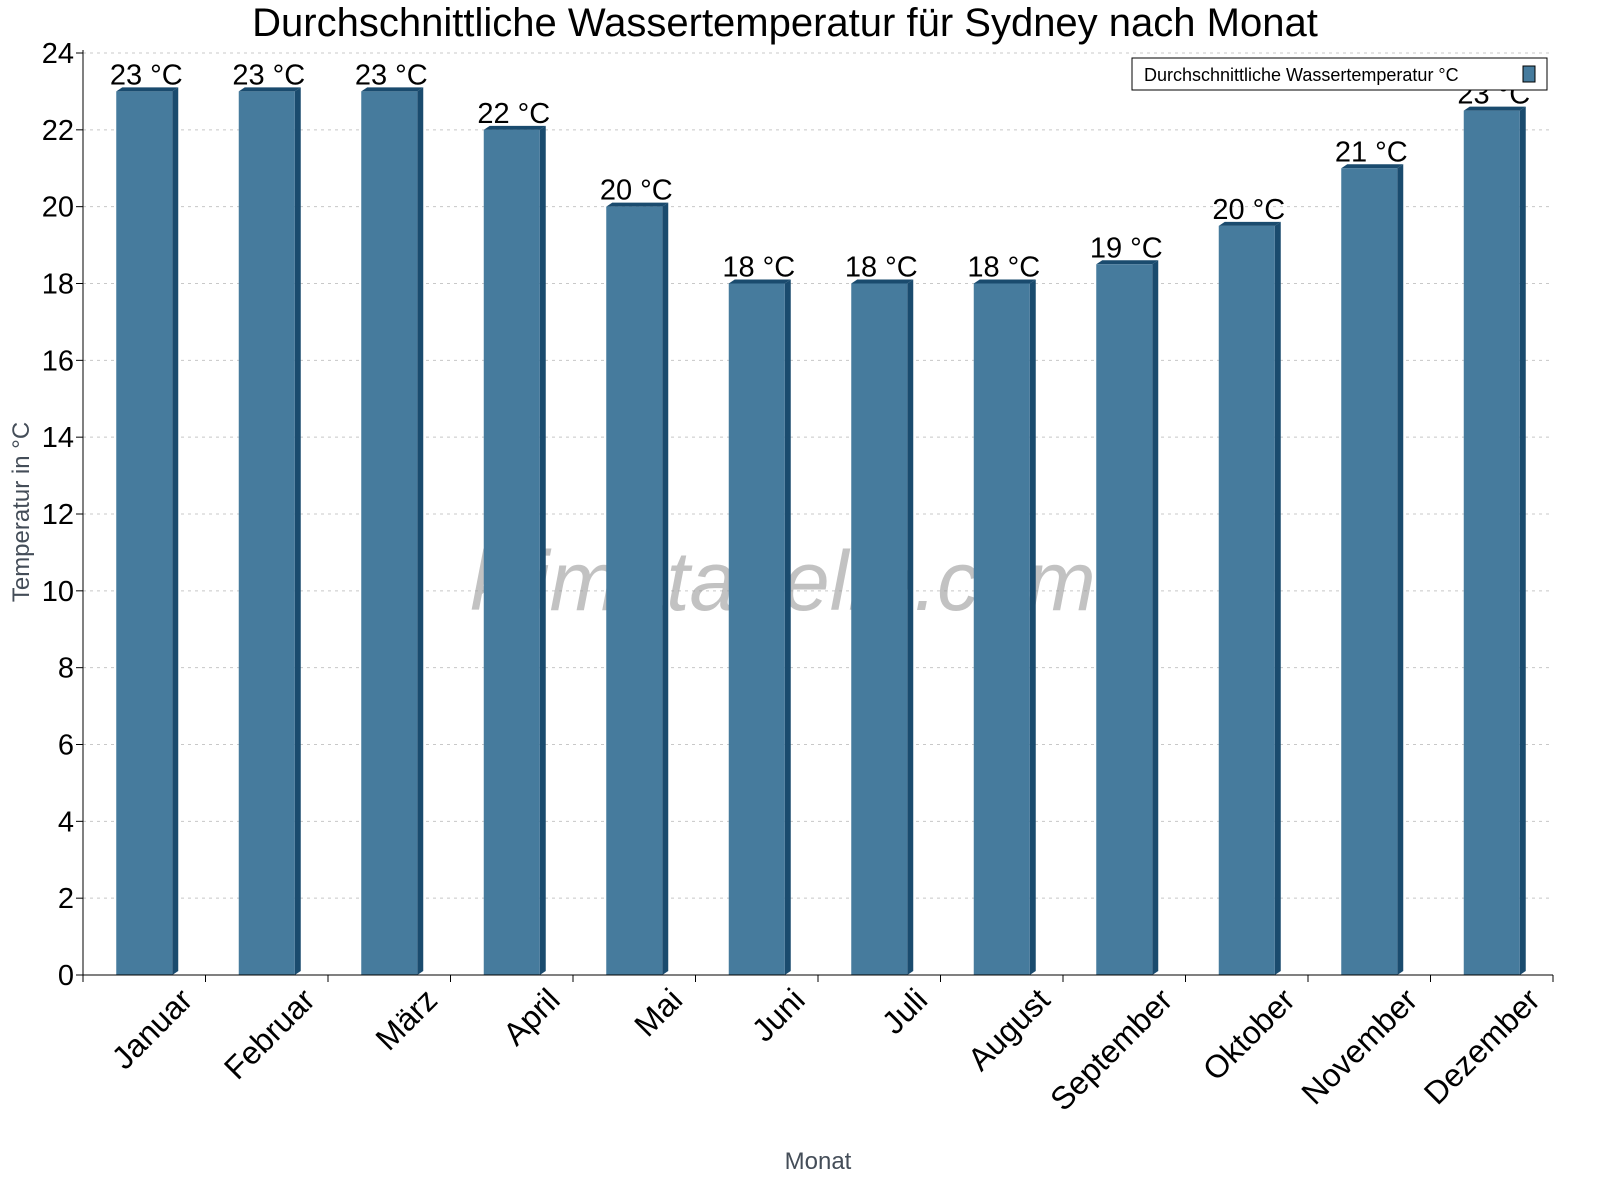 Image resolution: width=1600 pixels, height=1200 pixels. I want to click on legend-label: Durchschnittliche Wassertemperatur °C, so click(1301, 75).